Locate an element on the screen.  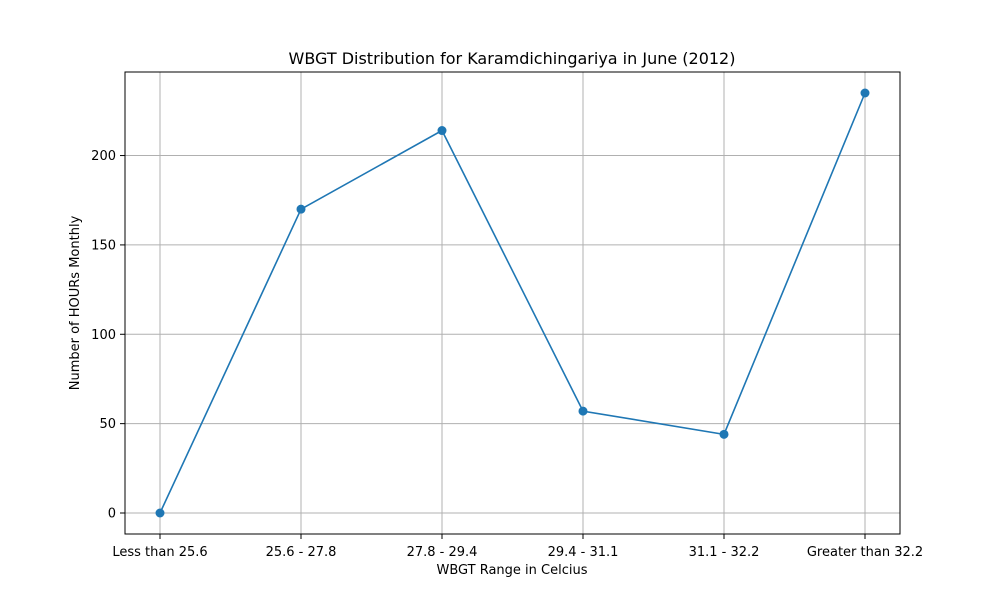
x-tick-label: 25.6 - 27.8 is located at coordinates (301, 552).